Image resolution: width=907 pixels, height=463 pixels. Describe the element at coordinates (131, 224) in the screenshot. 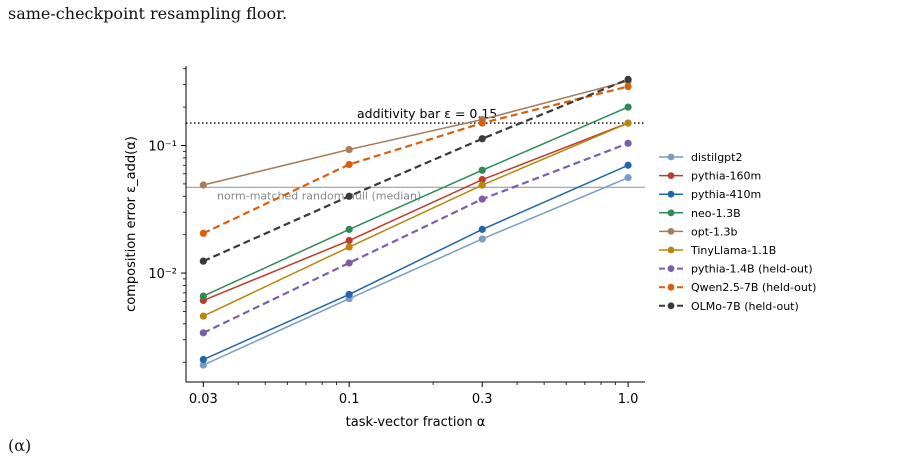

I see `y-axis-label: composition error ε_add(α)` at that location.